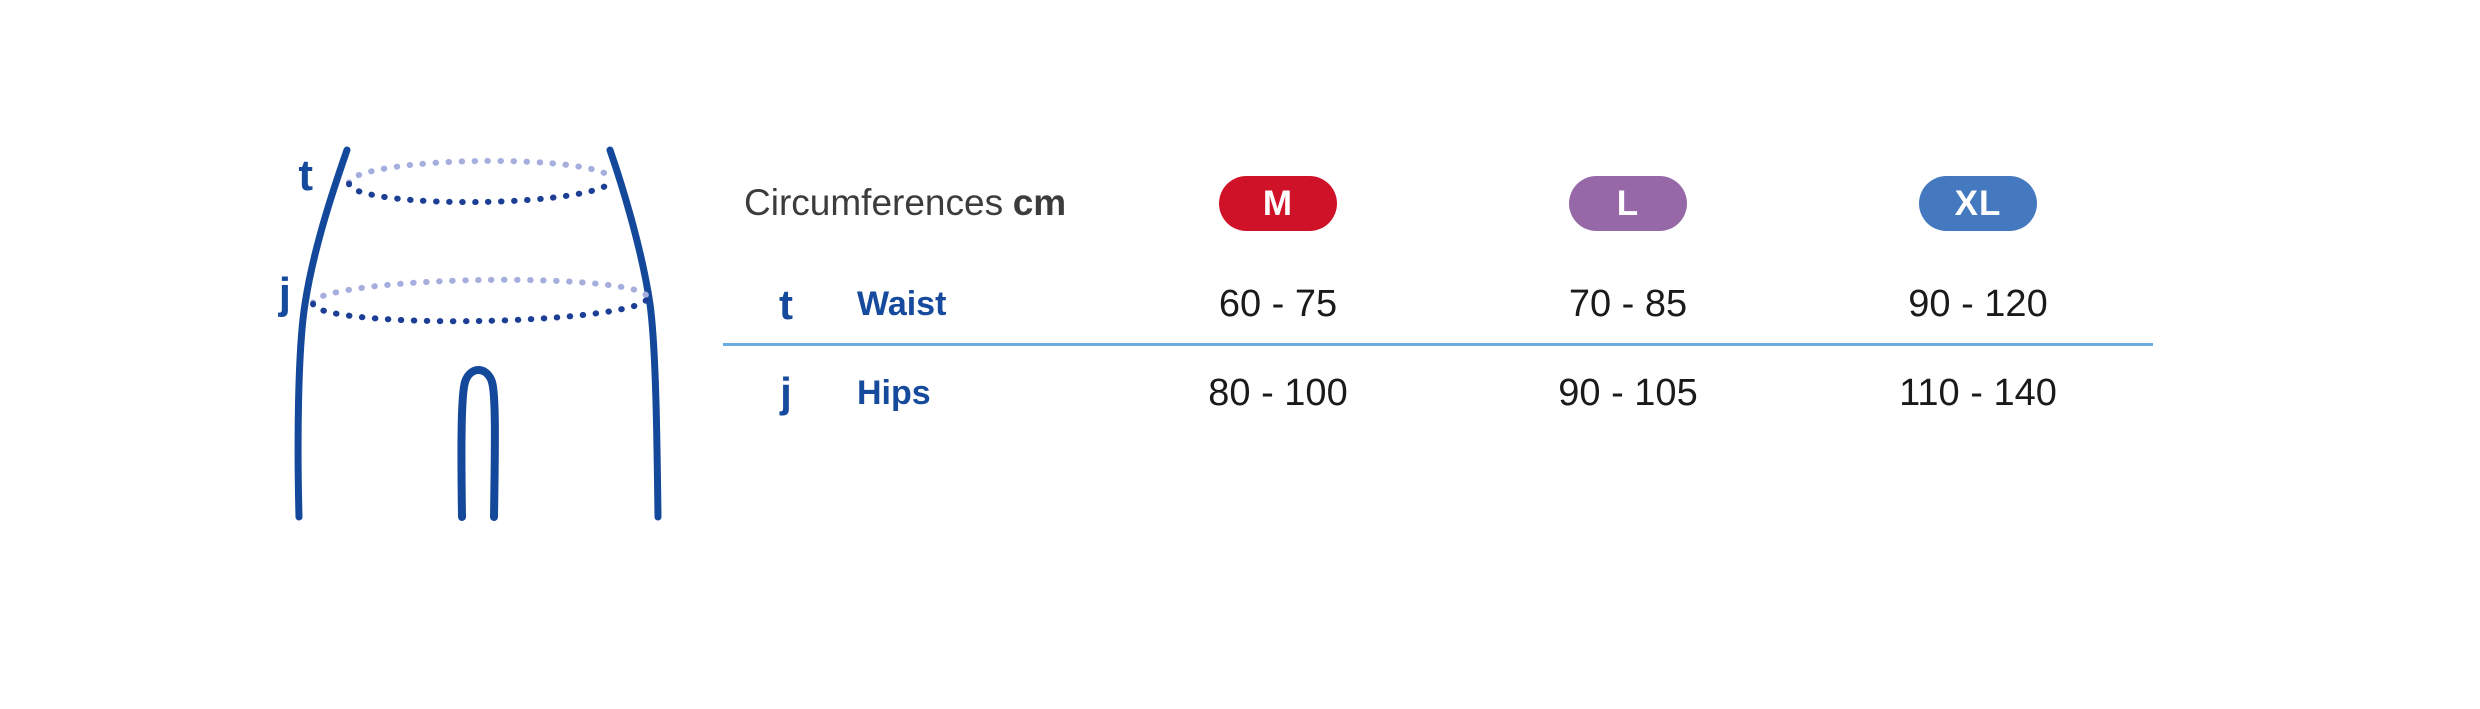 The image size is (2480, 709). What do you see at coordinates (470, 333) in the screenshot?
I see `lower-body-figure: t j` at bounding box center [470, 333].